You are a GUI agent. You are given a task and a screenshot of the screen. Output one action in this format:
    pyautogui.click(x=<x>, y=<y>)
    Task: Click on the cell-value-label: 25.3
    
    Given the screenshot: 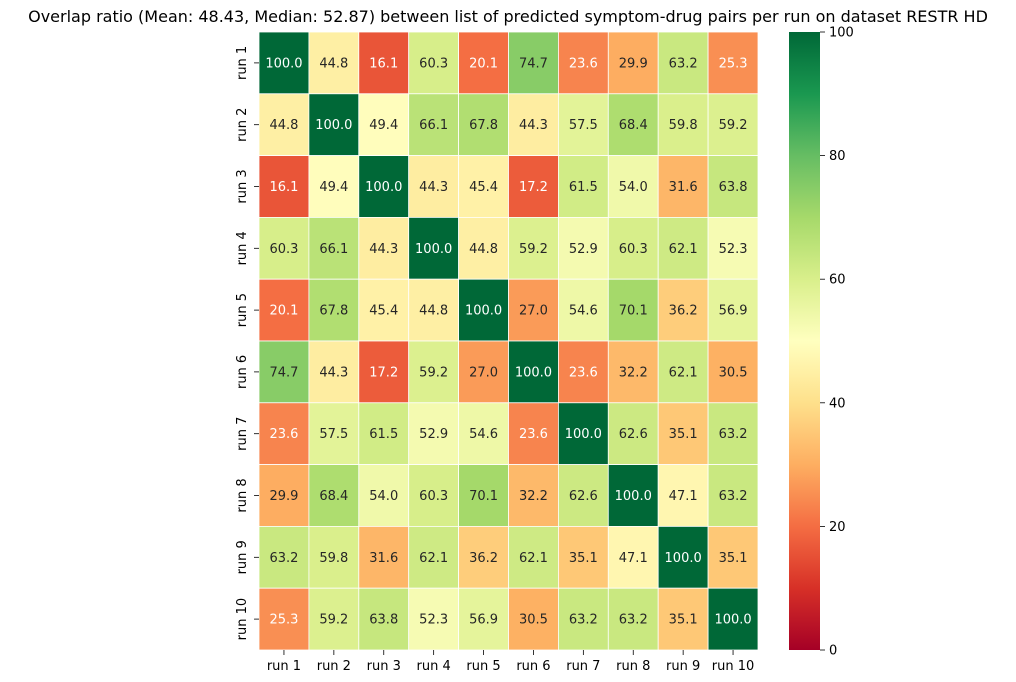 What is the action you would take?
    pyautogui.click(x=733, y=63)
    